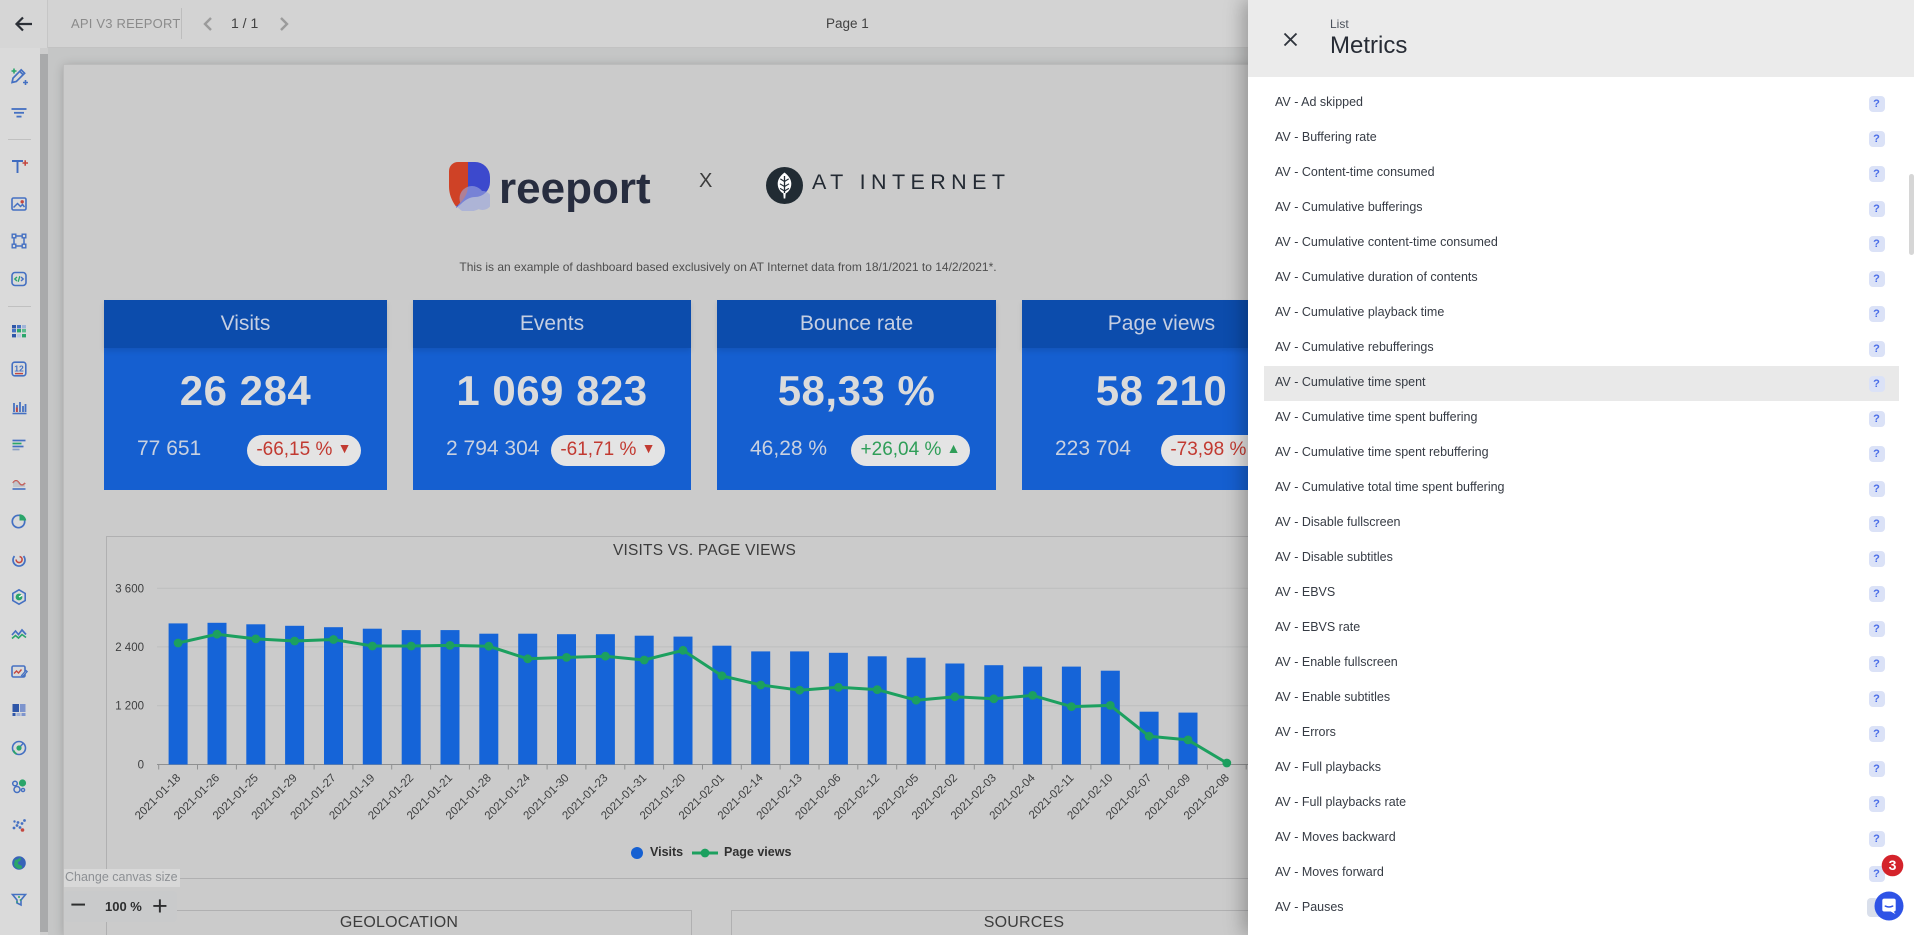 This screenshot has width=1914, height=935. I want to click on svg-text: 3 600, so click(129, 589).